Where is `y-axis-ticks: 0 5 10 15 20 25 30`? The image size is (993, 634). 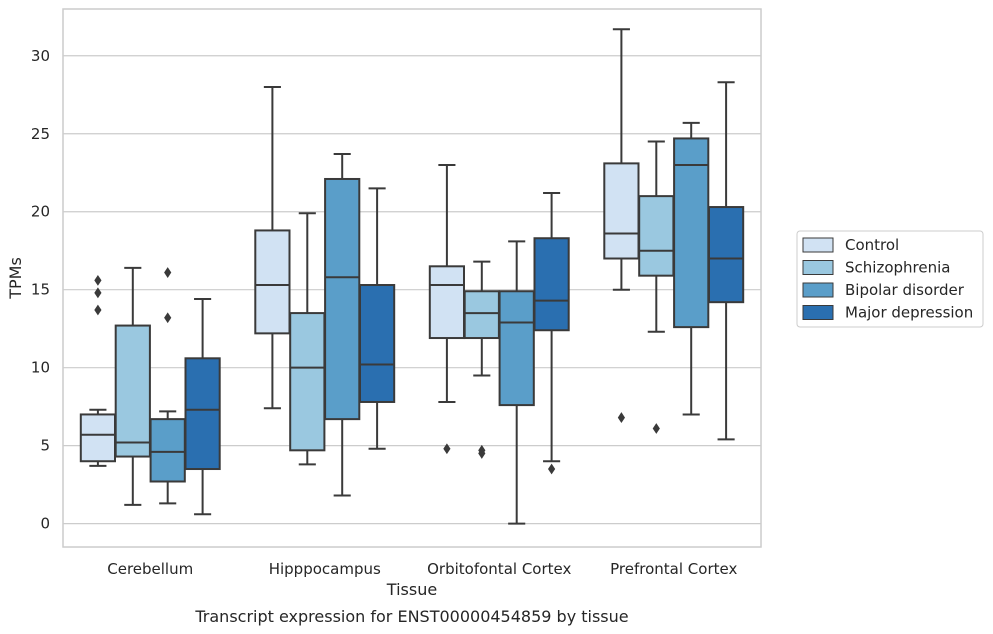 y-axis-ticks: 0 5 10 15 20 25 30 is located at coordinates (40, 290).